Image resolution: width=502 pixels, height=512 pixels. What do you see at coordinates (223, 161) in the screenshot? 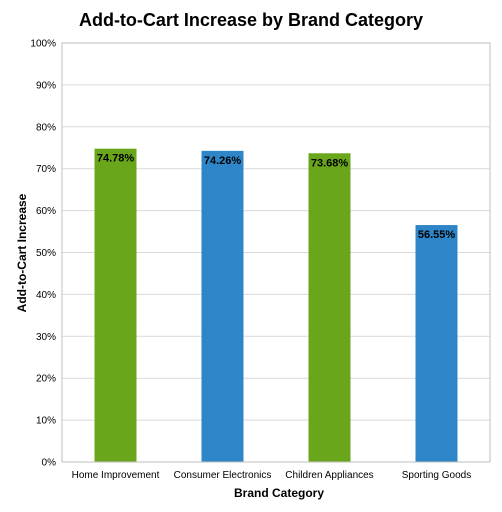
I see `data-label: 74.26%` at bounding box center [223, 161].